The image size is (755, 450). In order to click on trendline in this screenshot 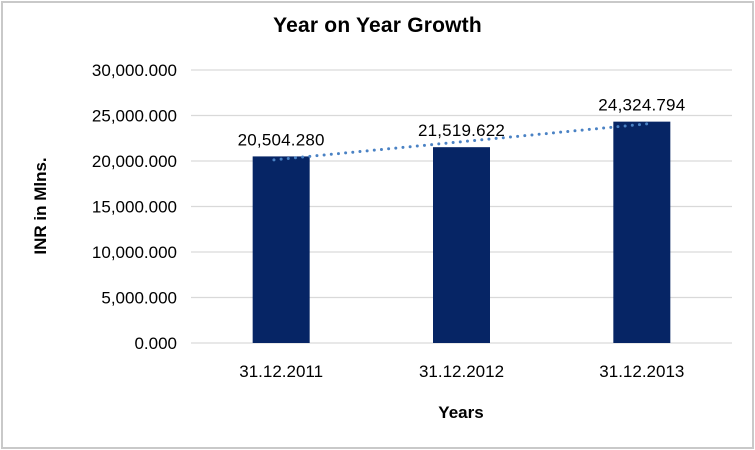, I will do `click(461, 142)`.